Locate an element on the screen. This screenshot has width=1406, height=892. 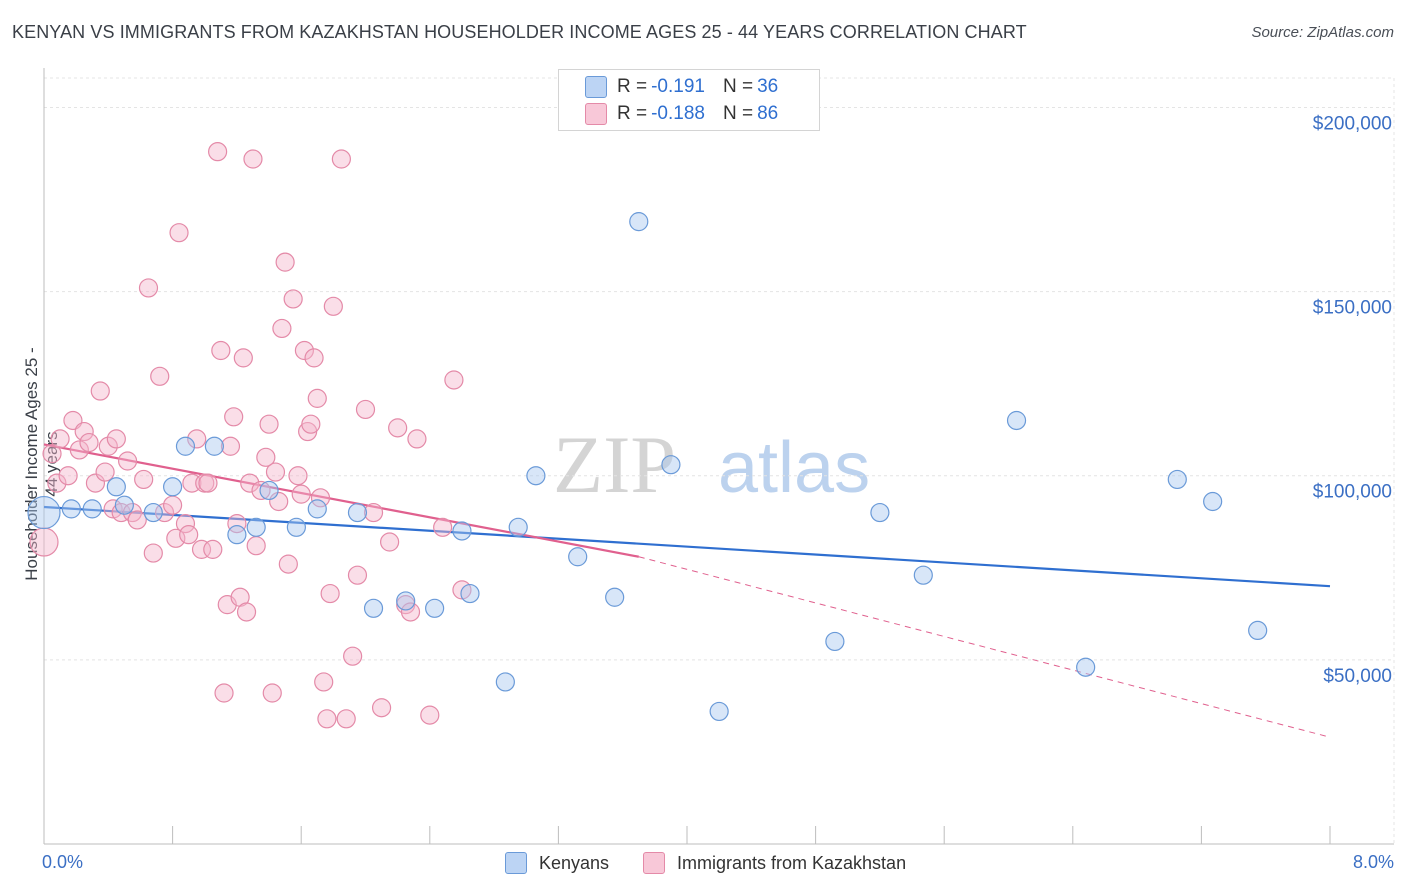
bottom-legend-swatch-blue is located at coordinates (516, 863).